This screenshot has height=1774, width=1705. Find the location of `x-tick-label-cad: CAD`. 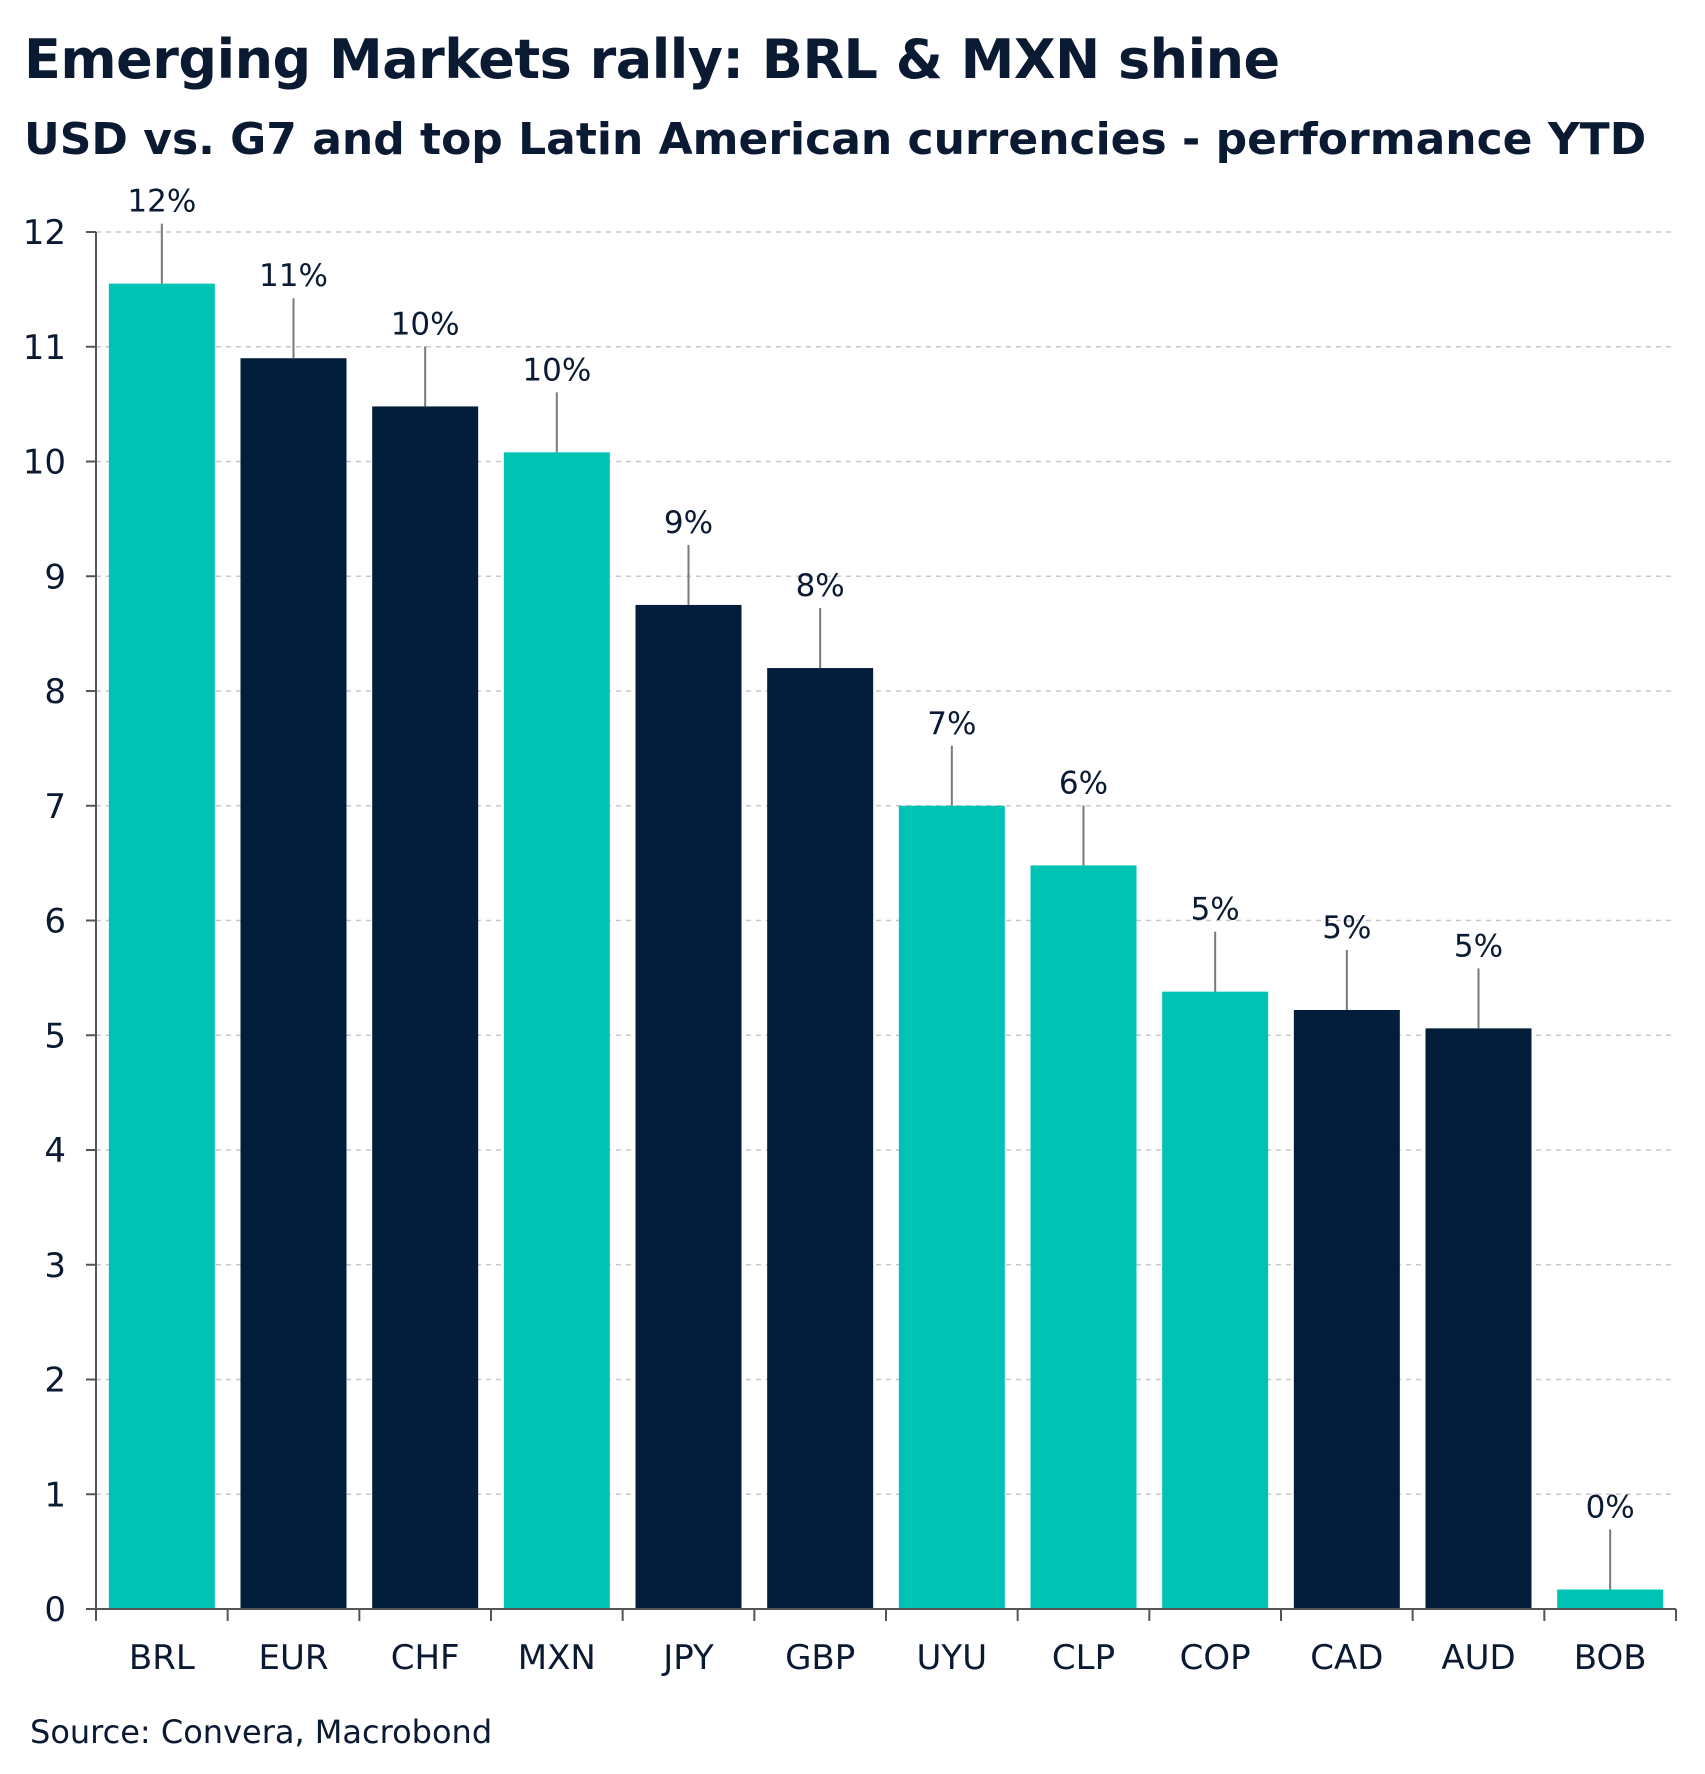

x-tick-label-cad: CAD is located at coordinates (1346, 1658).